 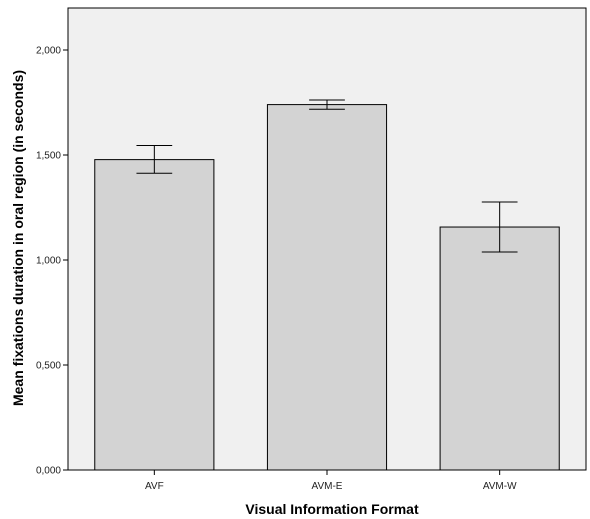 What do you see at coordinates (327, 486) in the screenshot?
I see `x-tick-label: AVM-E` at bounding box center [327, 486].